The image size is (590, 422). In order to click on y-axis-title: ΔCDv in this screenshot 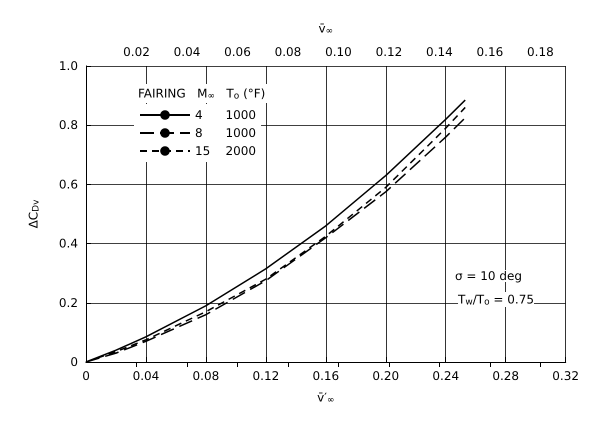, I will do `click(34, 213)`.